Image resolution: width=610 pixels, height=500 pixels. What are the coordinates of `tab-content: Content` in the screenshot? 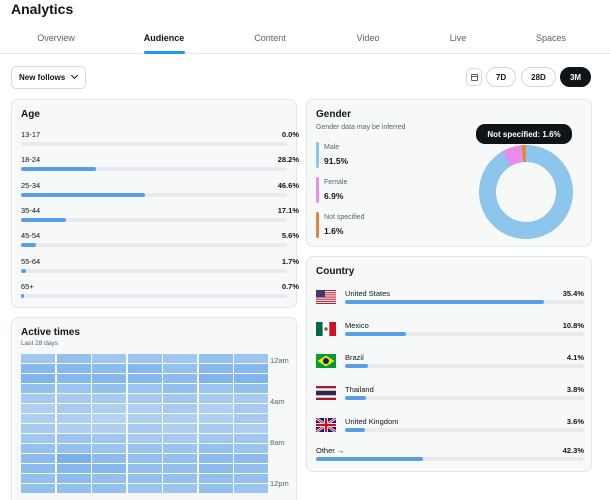 It's located at (270, 38).